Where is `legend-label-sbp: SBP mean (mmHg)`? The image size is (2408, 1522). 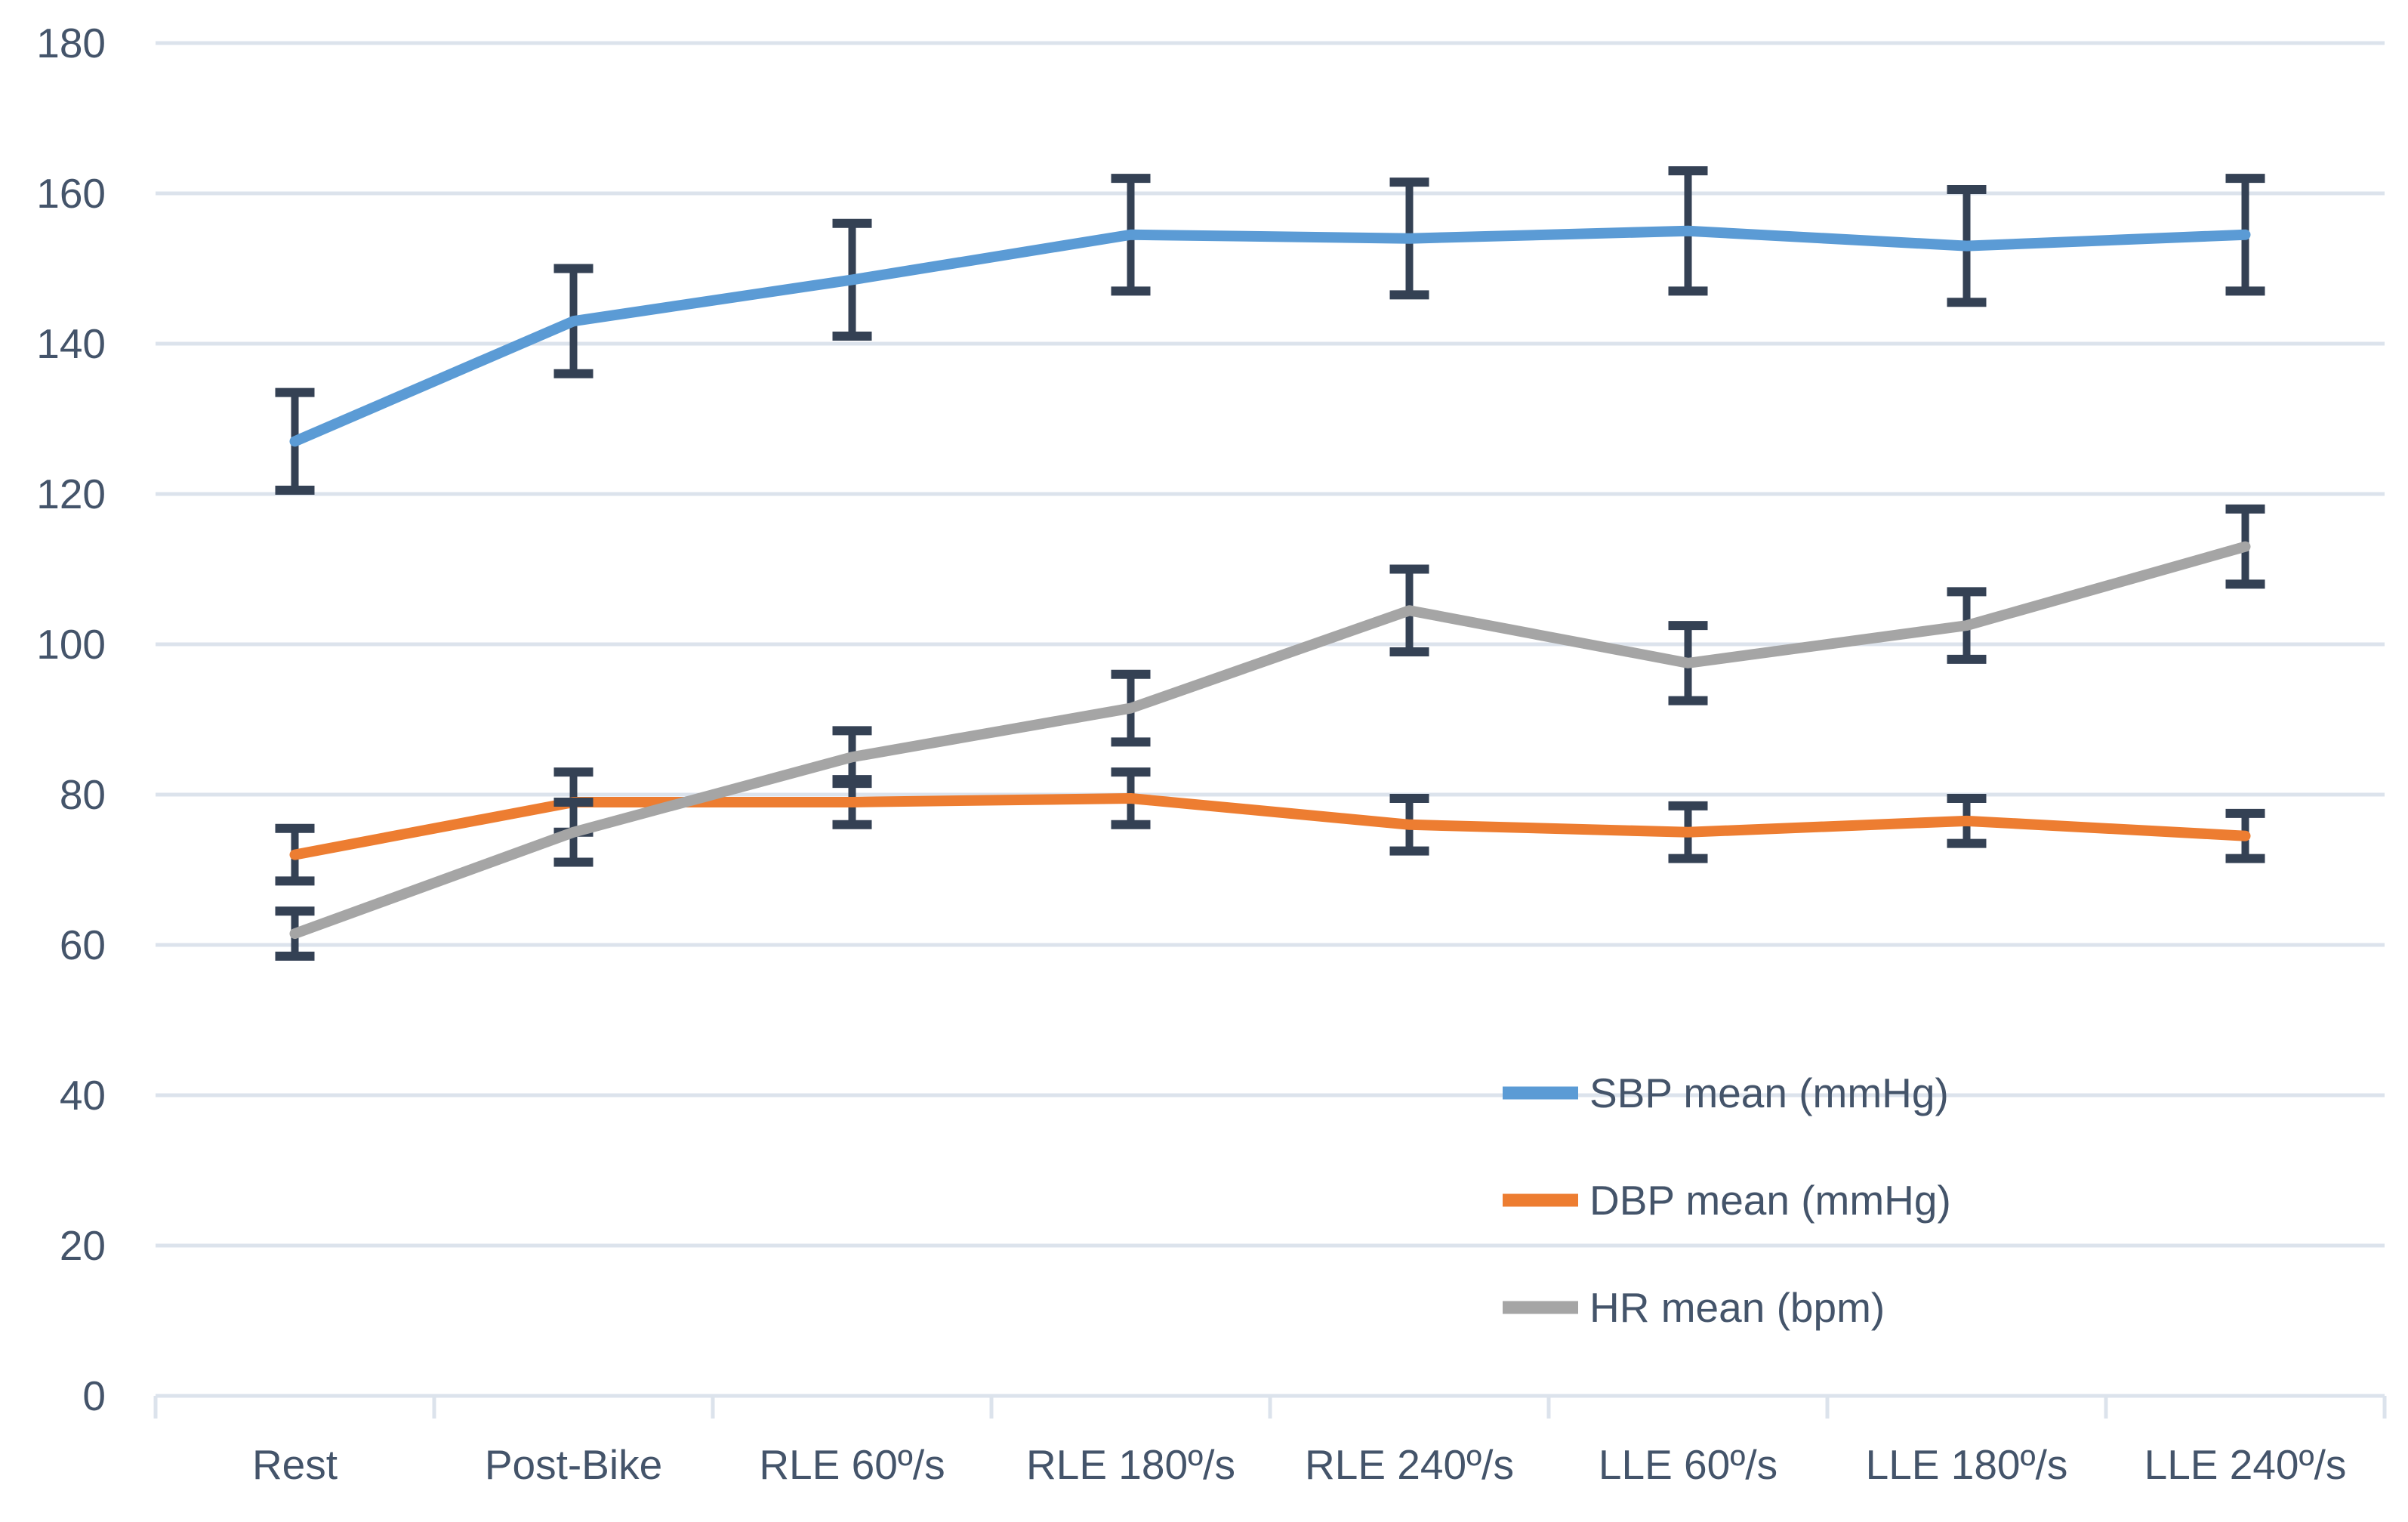
legend-label-sbp: SBP mean (mmHg) is located at coordinates (1769, 1093).